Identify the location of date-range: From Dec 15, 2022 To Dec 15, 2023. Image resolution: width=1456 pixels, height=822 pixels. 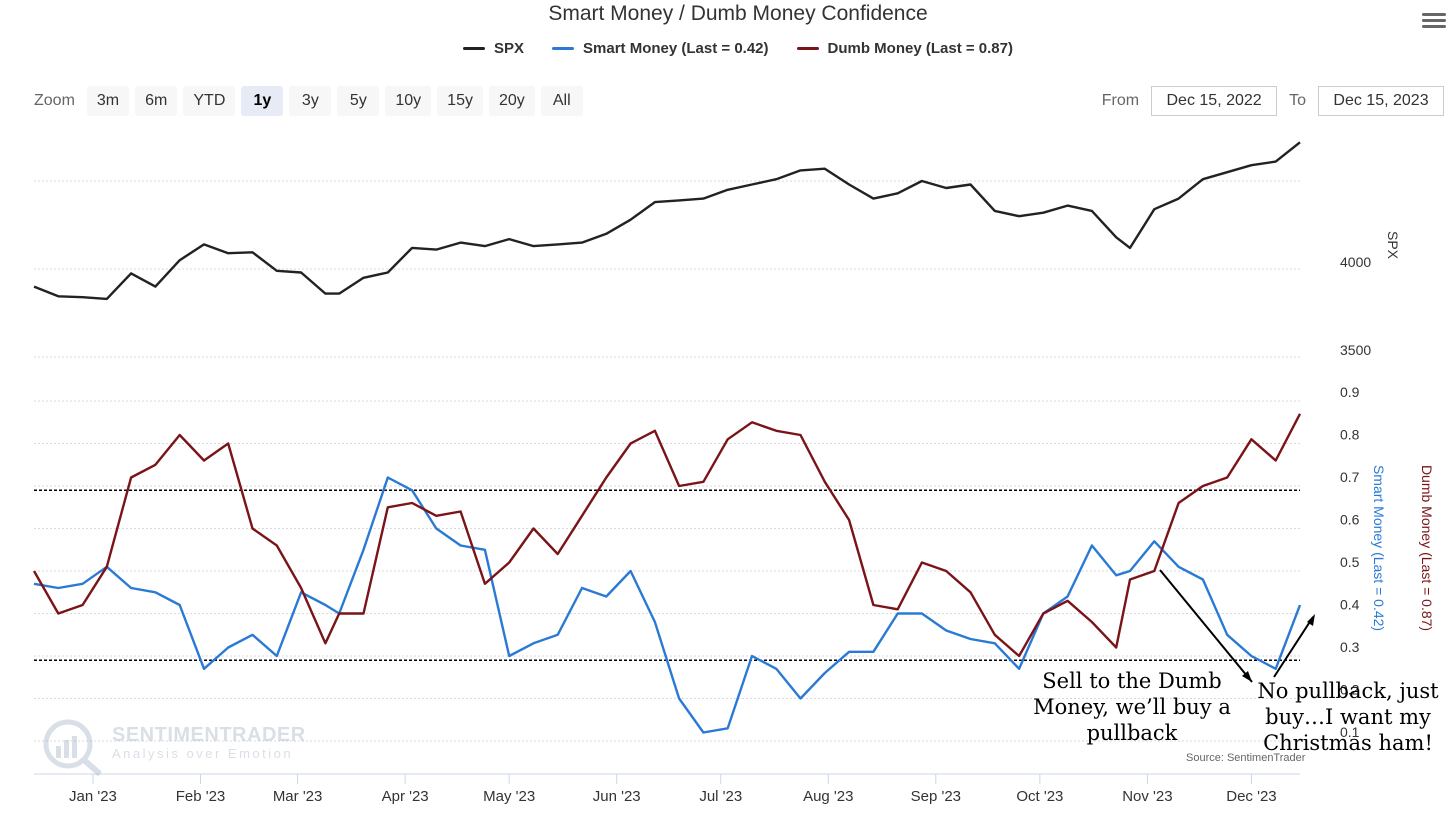
(1273, 101).